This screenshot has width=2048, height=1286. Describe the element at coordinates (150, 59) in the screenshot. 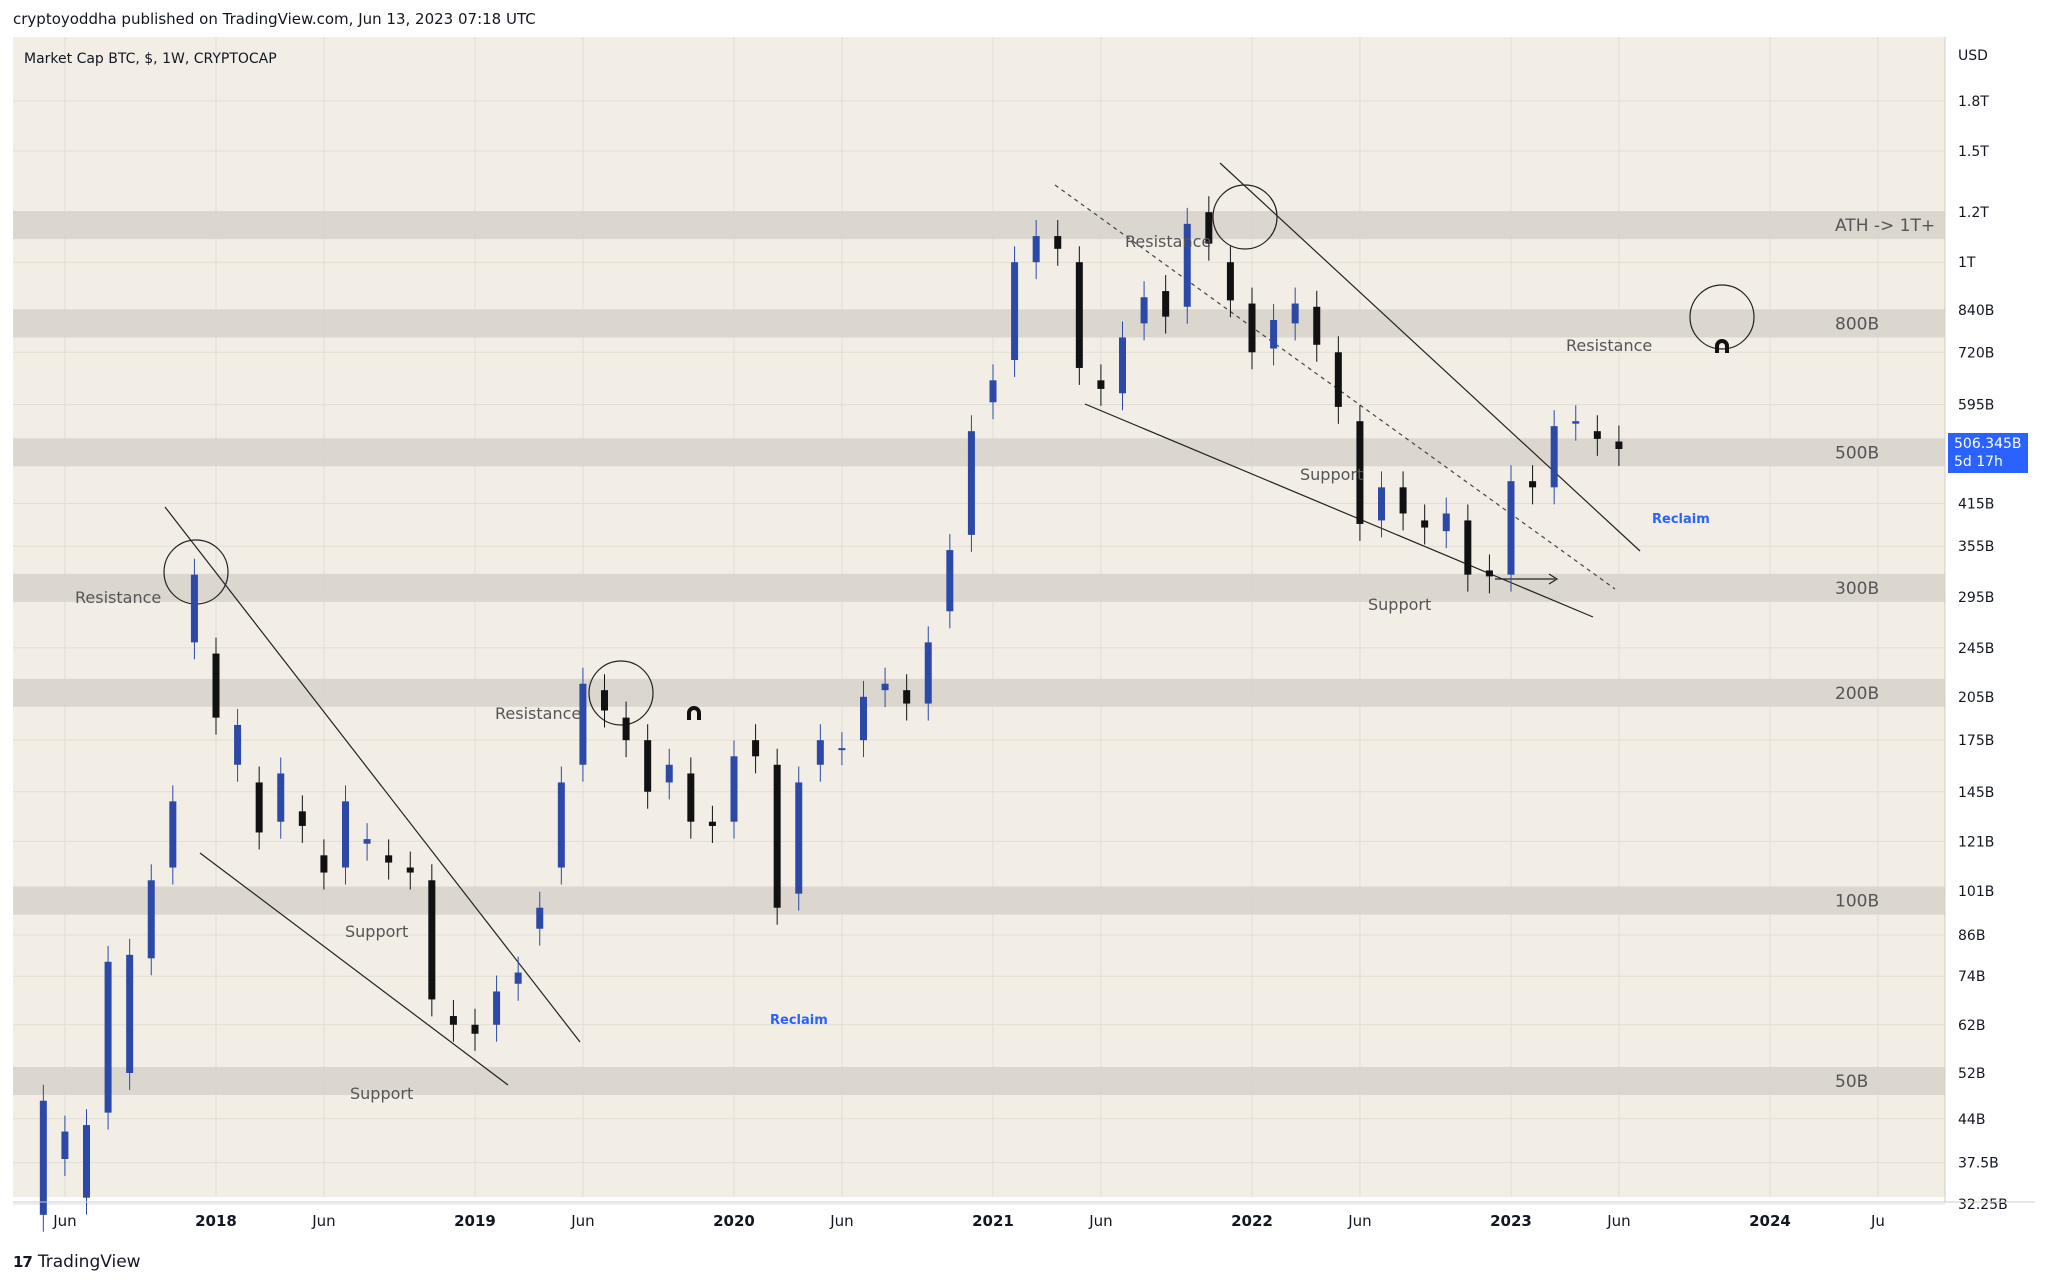

I see `symbol-legend: Market Cap BTC, $, 1W, CRYPTOCAP` at that location.